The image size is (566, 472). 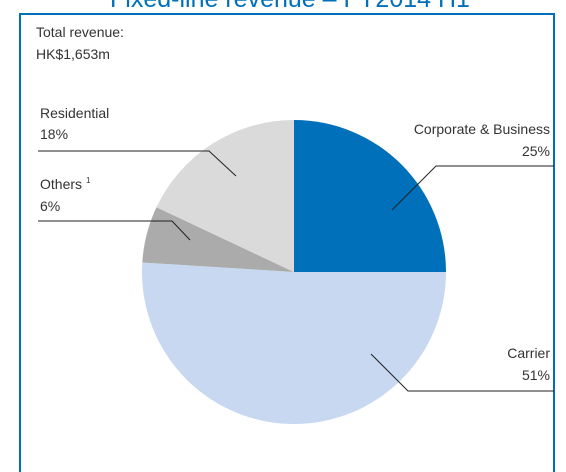 I want to click on pie-slice-others, so click(x=218, y=239).